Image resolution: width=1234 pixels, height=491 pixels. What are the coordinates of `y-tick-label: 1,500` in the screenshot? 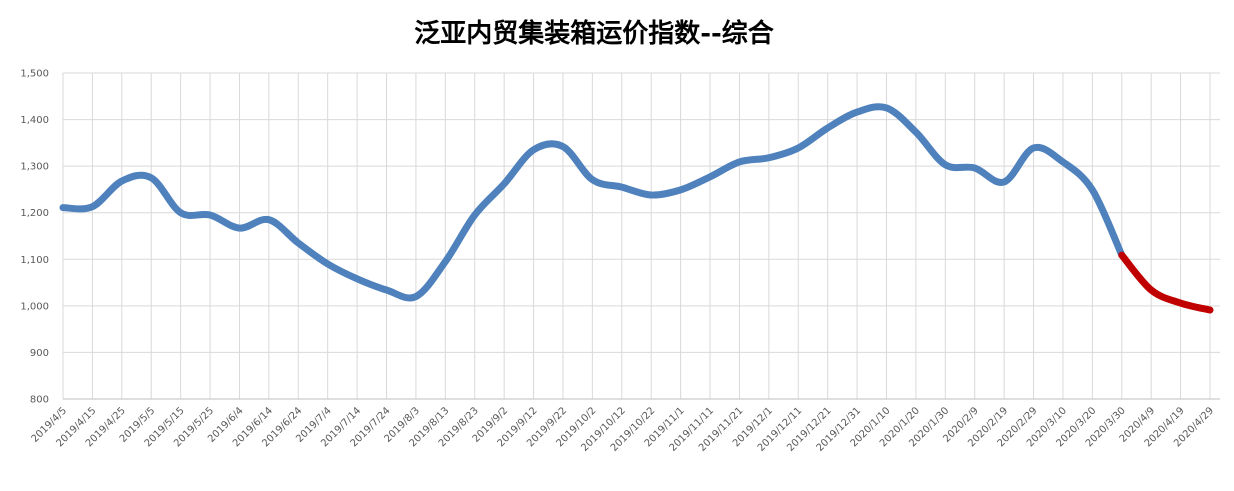 It's located at (34, 74).